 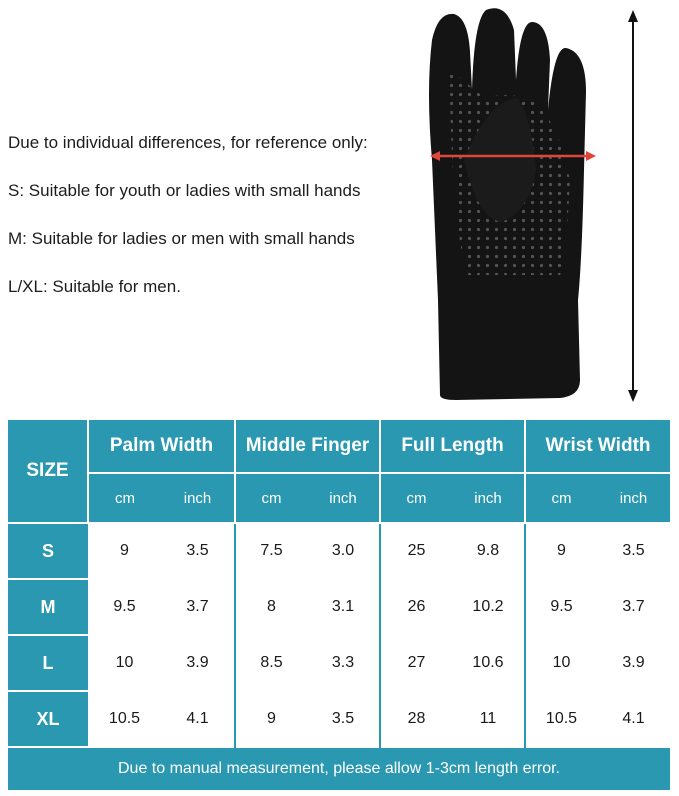 I want to click on size-label: M, so click(x=48, y=606).